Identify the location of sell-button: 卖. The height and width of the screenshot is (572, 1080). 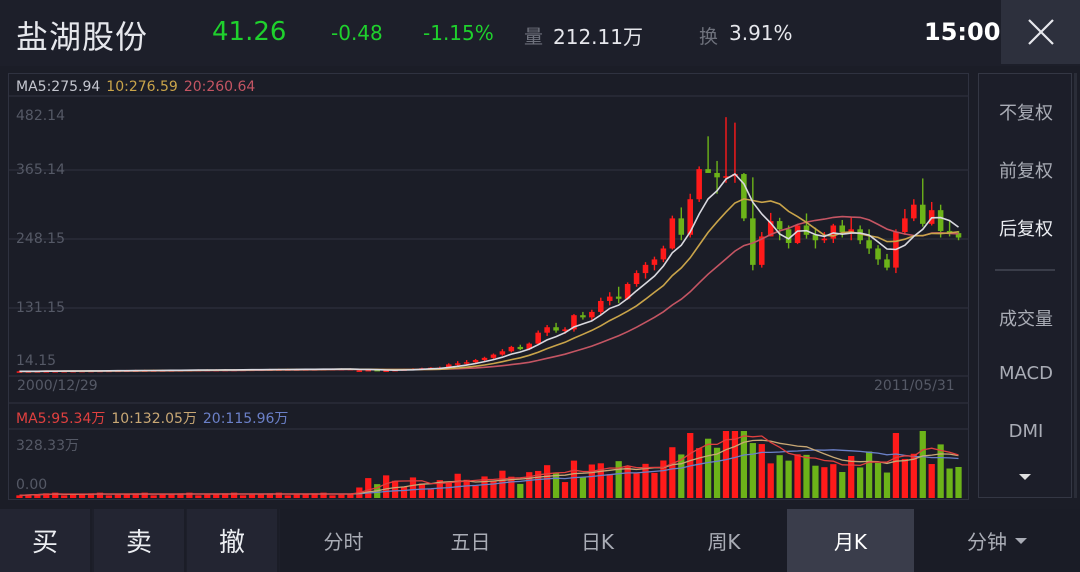
(140, 540).